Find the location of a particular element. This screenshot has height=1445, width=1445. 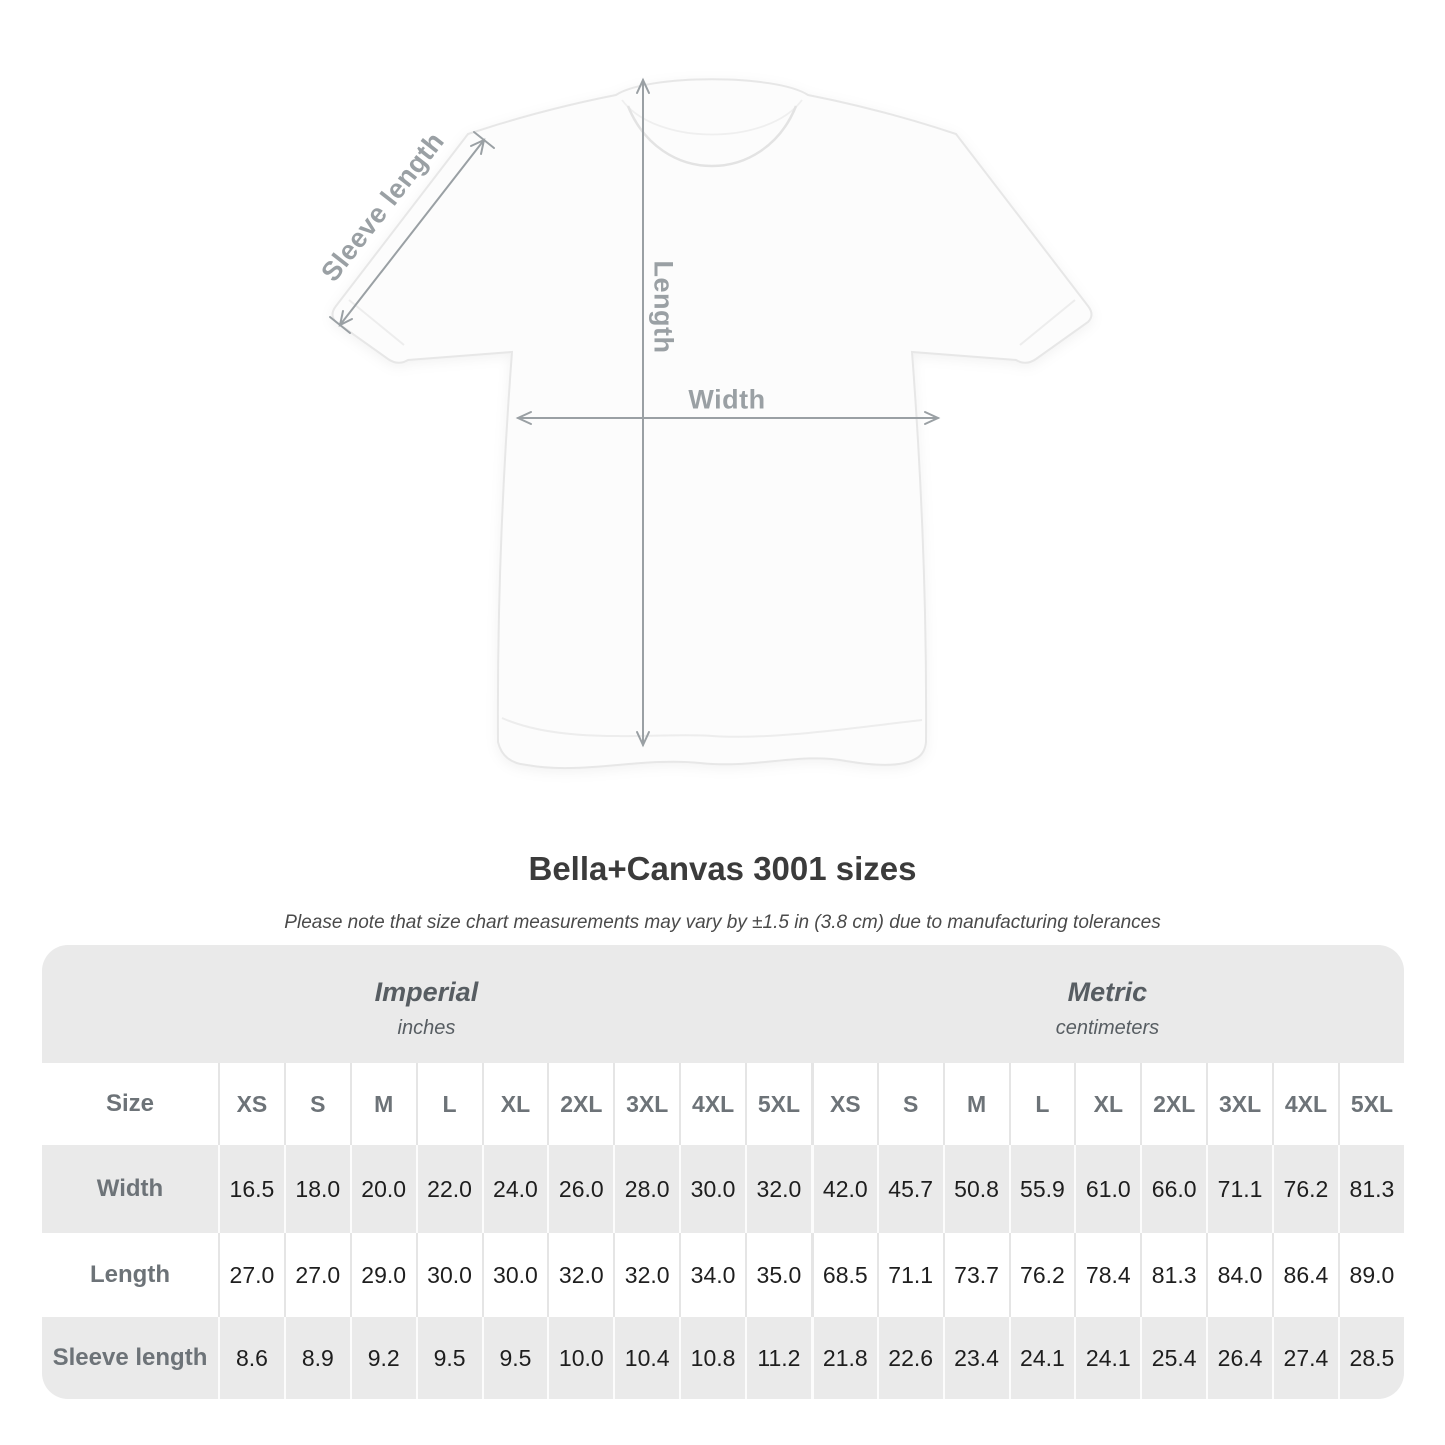

metric-section-header: Metric centimeters is located at coordinates (1107, 1004).